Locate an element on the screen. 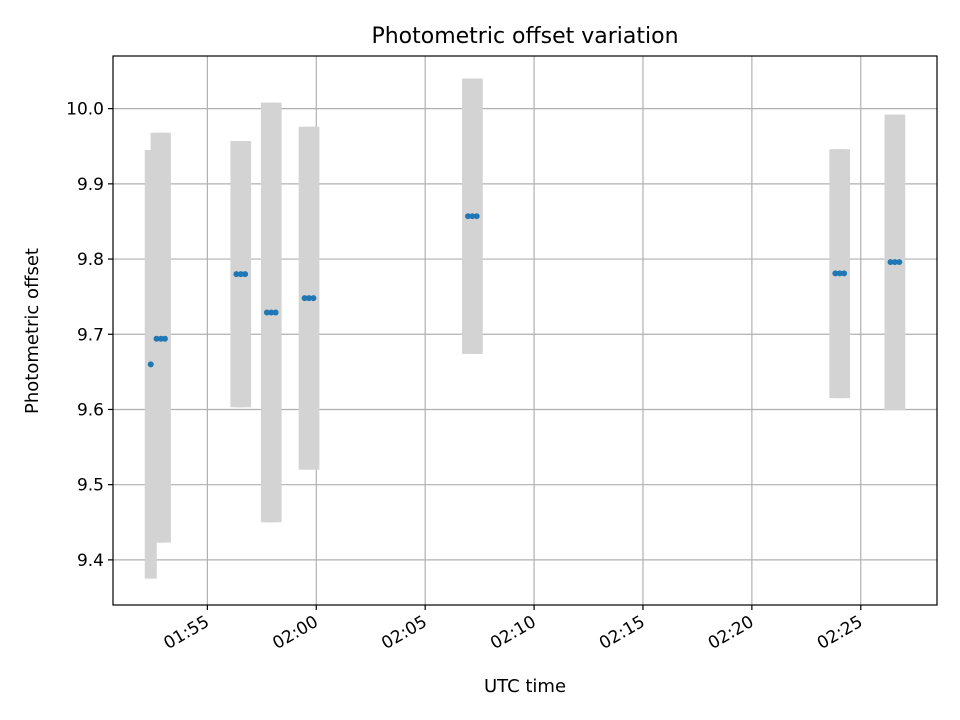 This screenshot has width=960, height=720. y-axis: 9.4 9.5 9.6 9.7 9.8 9.9 10.0 is located at coordinates (89, 335).